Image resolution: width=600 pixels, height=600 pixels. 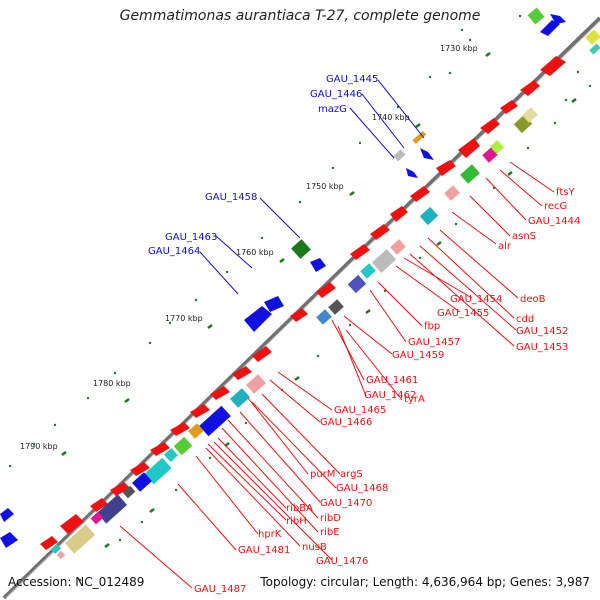 What do you see at coordinates (346, 422) in the screenshot?
I see `gene-label-GAU_1466: GAU_1466` at bounding box center [346, 422].